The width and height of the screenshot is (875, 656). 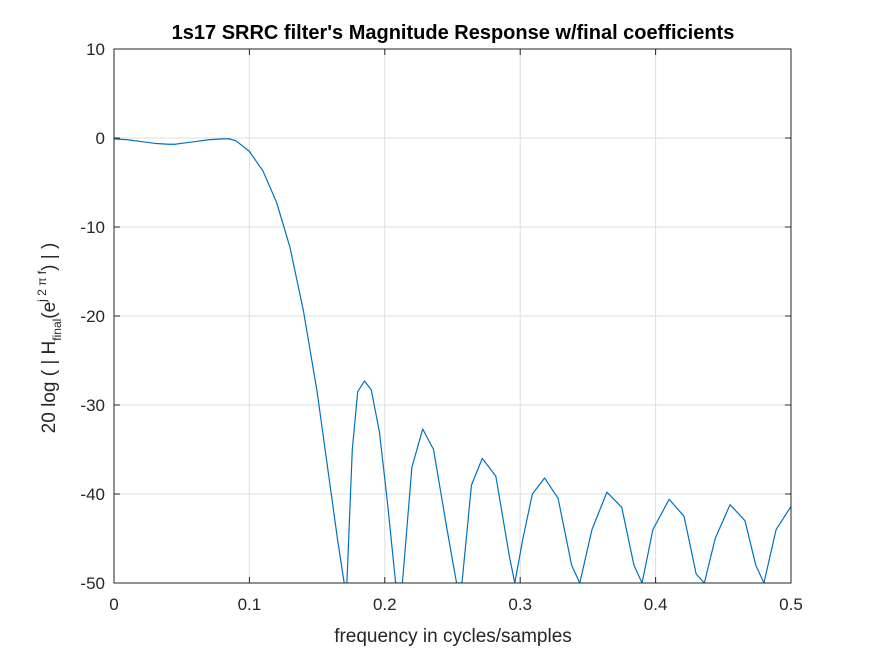 I want to click on y-tick-labels: -50 -40 -30 -20 -10 0 10, so click(x=92, y=316).